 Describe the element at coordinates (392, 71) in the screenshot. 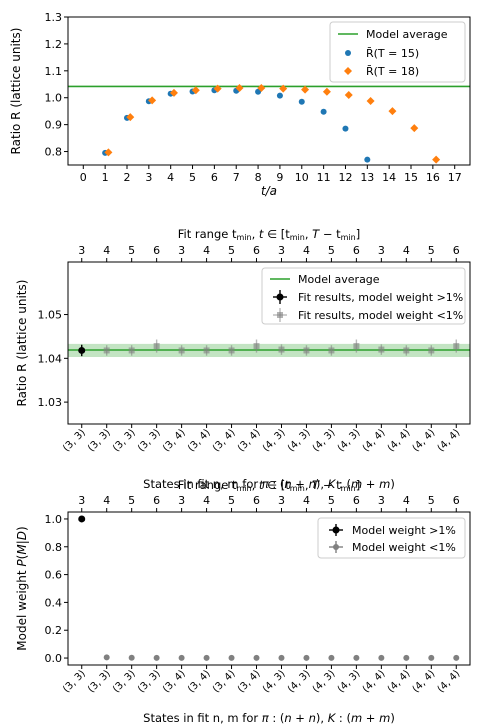

I see `legend-t18: R̄(T = 18)` at that location.